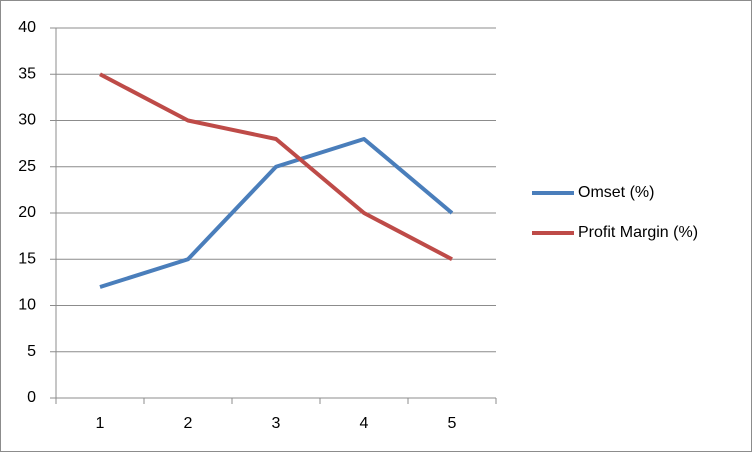  I want to click on y-tick-label: 25, so click(27, 166).